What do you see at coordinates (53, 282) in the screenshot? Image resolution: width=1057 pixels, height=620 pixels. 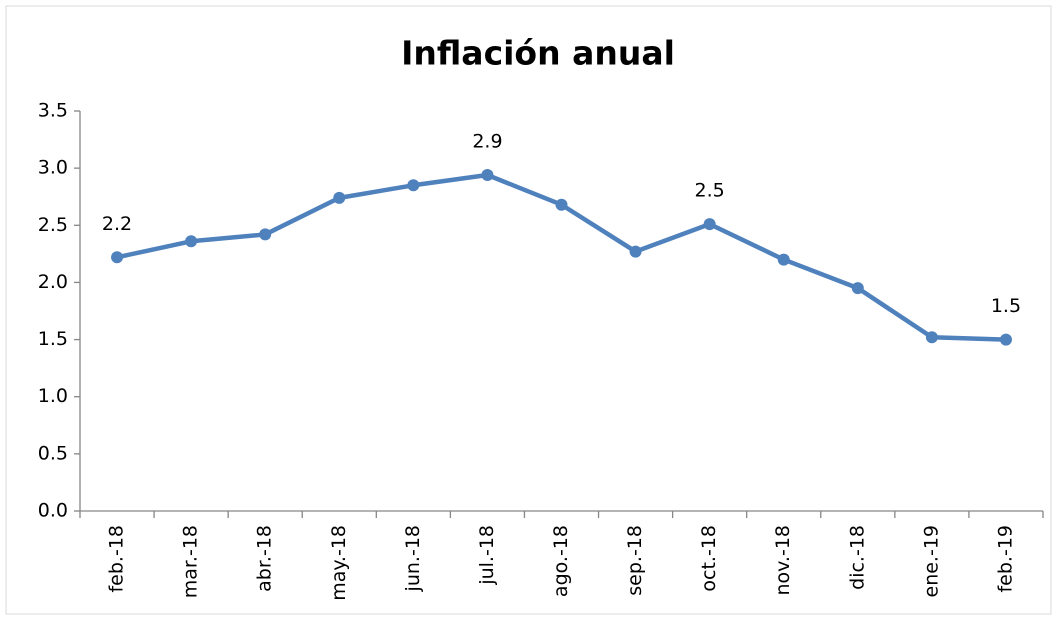 I see `y-tick-label: 2.0` at bounding box center [53, 282].